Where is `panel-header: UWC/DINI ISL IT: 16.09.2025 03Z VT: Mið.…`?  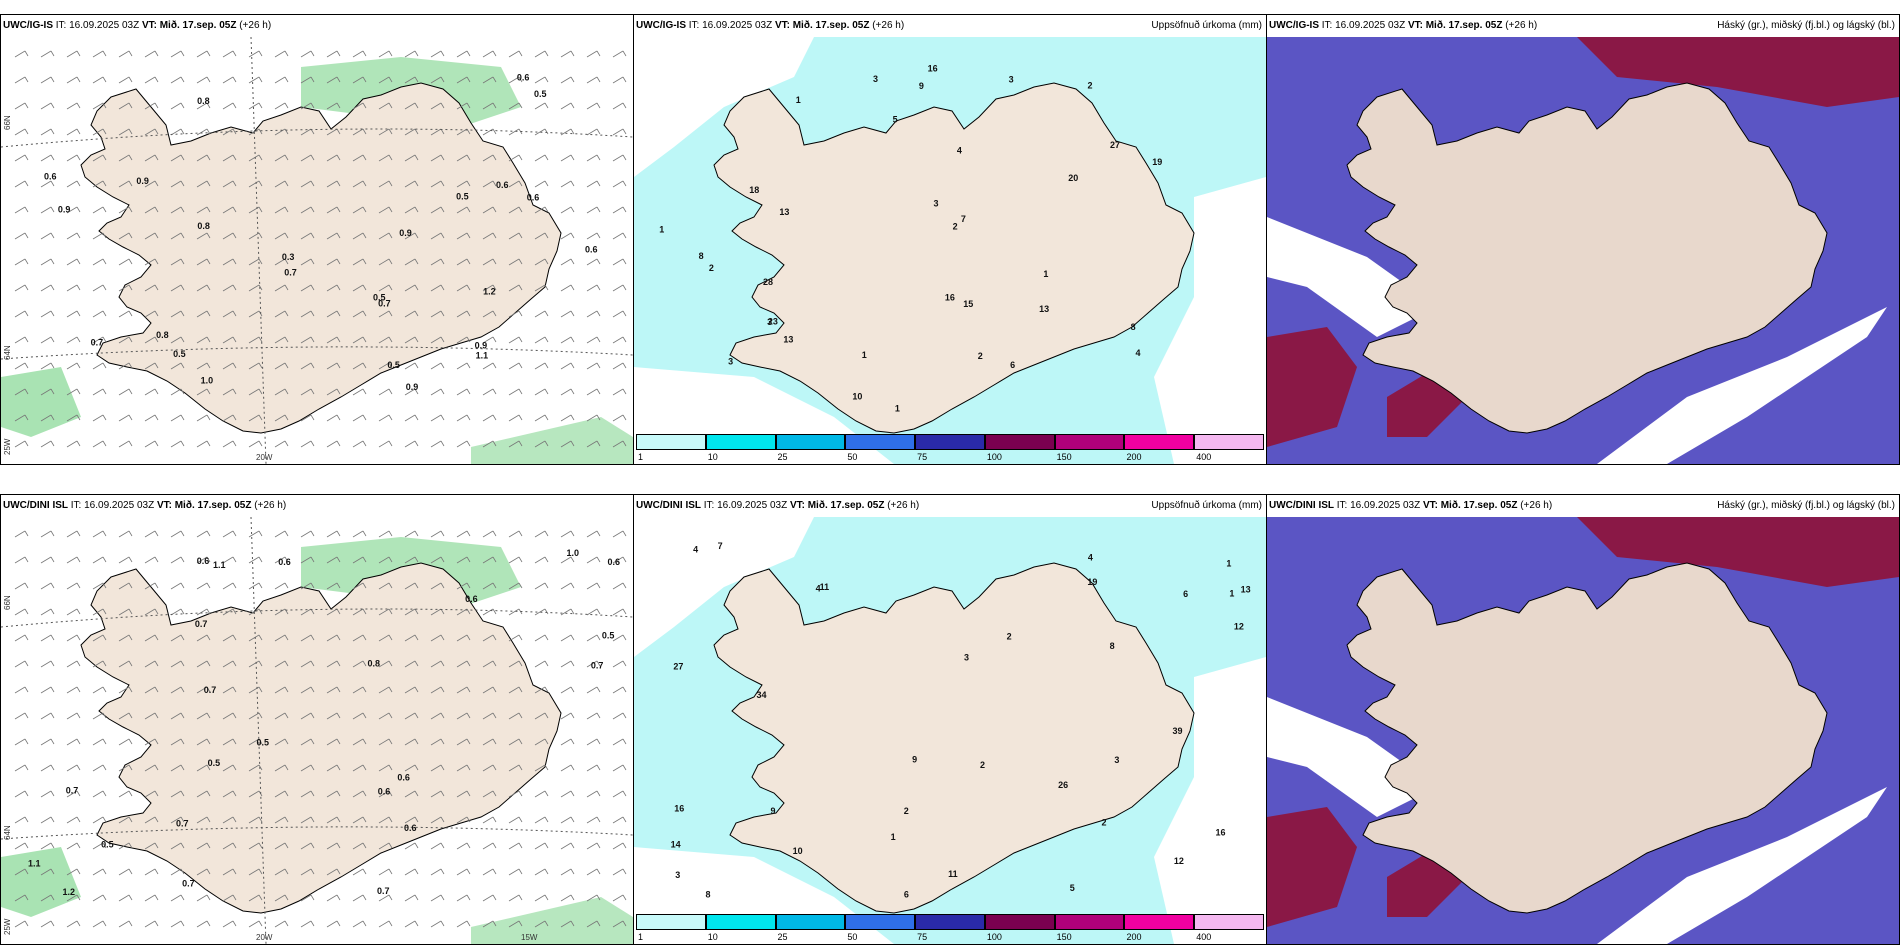
panel-header: UWC/DINI ISL IT: 16.09.2025 03Z VT: Mið.… is located at coordinates (1583, 506).